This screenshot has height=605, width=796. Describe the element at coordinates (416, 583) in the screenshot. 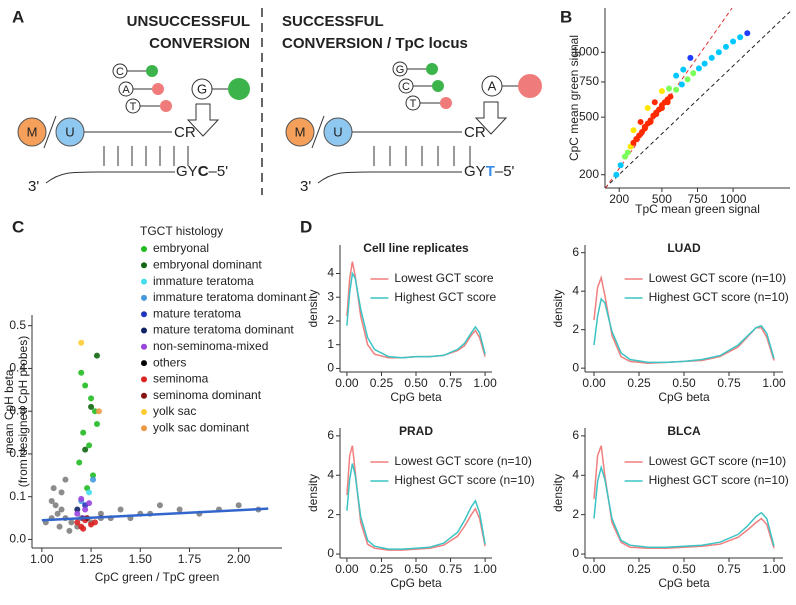

I see `x-axis-label: CpG beta` at that location.